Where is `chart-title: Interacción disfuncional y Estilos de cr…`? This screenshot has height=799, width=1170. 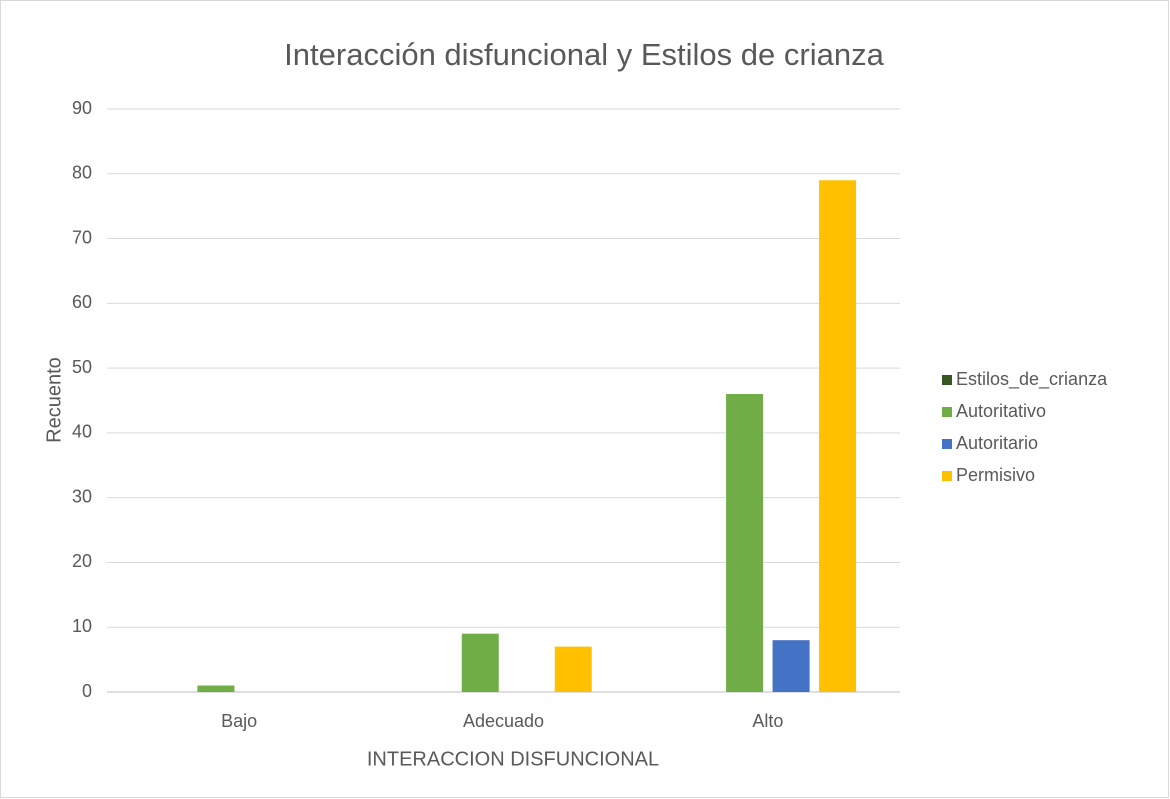 chart-title: Interacción disfuncional y Estilos de cr… is located at coordinates (584, 54).